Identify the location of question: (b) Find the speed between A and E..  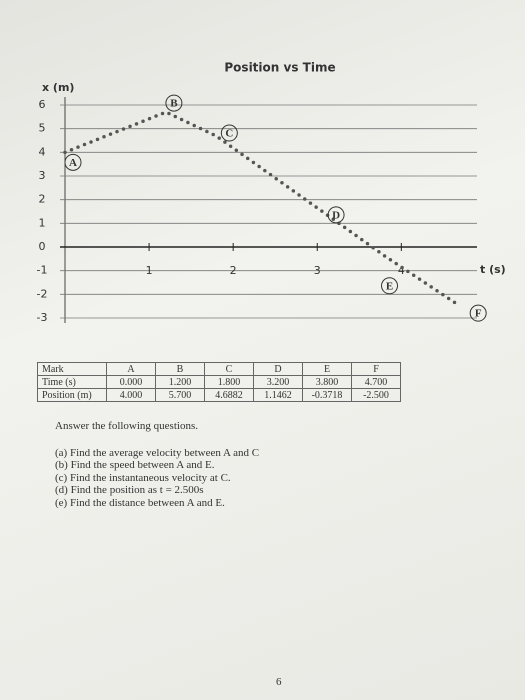
(135, 465).